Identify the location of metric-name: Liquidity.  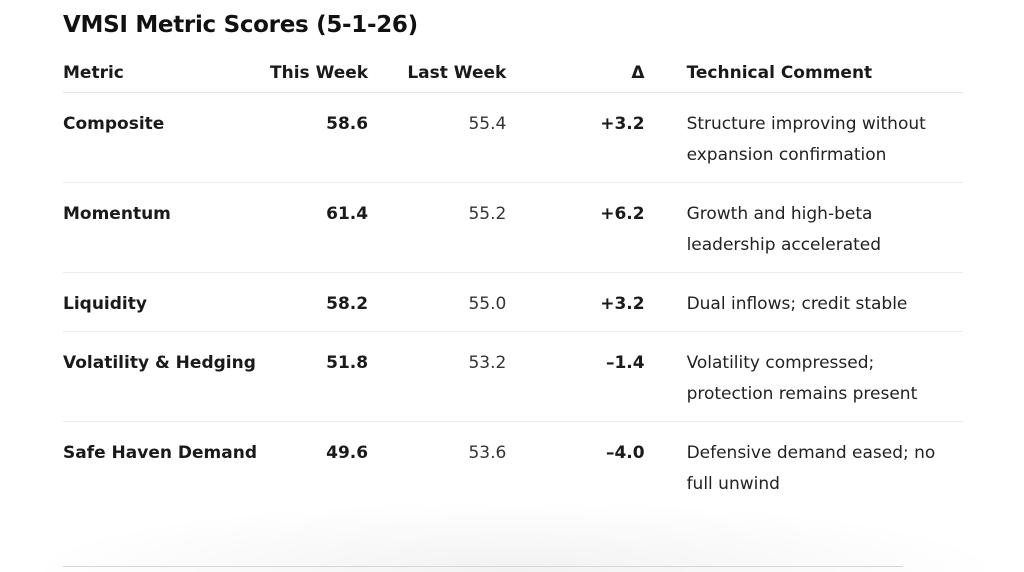
(105, 304).